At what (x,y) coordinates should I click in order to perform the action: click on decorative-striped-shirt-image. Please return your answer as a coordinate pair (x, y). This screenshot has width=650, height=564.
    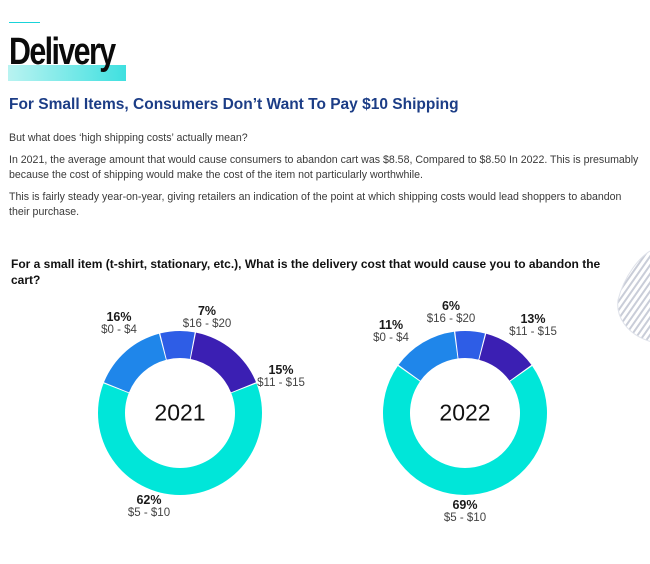
    Looking at the image, I should click on (631, 298).